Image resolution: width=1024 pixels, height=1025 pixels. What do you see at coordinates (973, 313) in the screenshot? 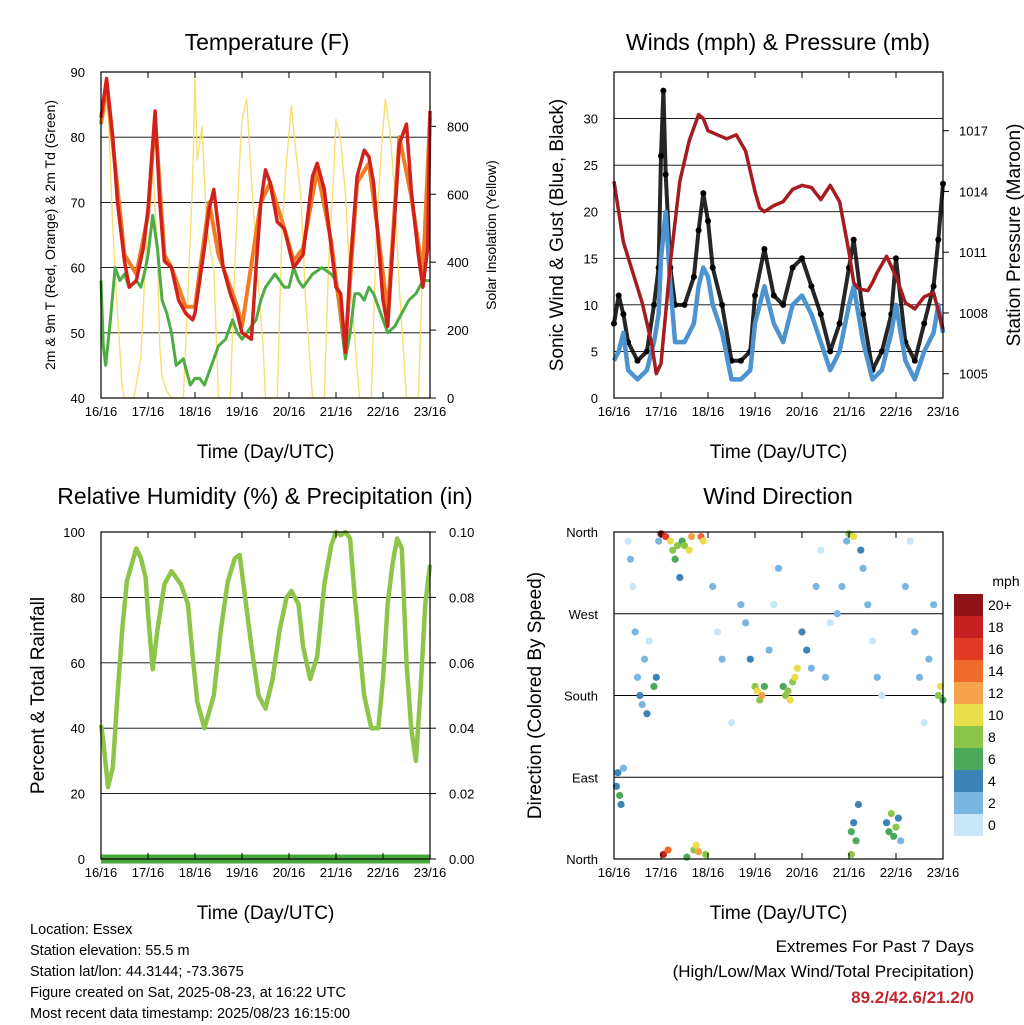
I see `y-right-tick-label: 1008` at bounding box center [973, 313].